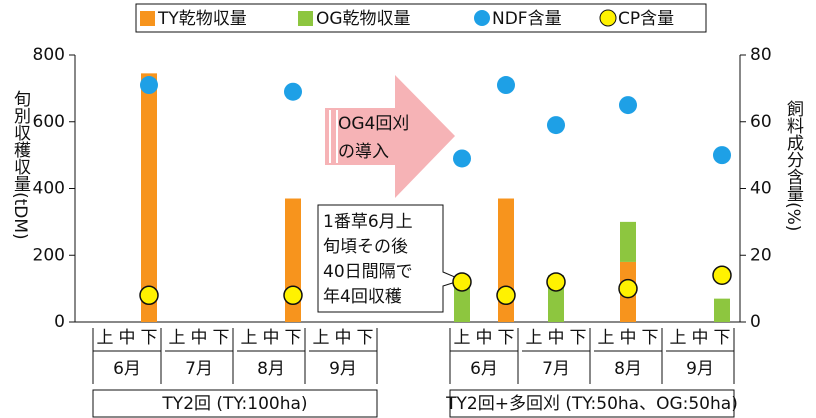  I want to click on annotation: 1番草6月上, so click(368, 222).